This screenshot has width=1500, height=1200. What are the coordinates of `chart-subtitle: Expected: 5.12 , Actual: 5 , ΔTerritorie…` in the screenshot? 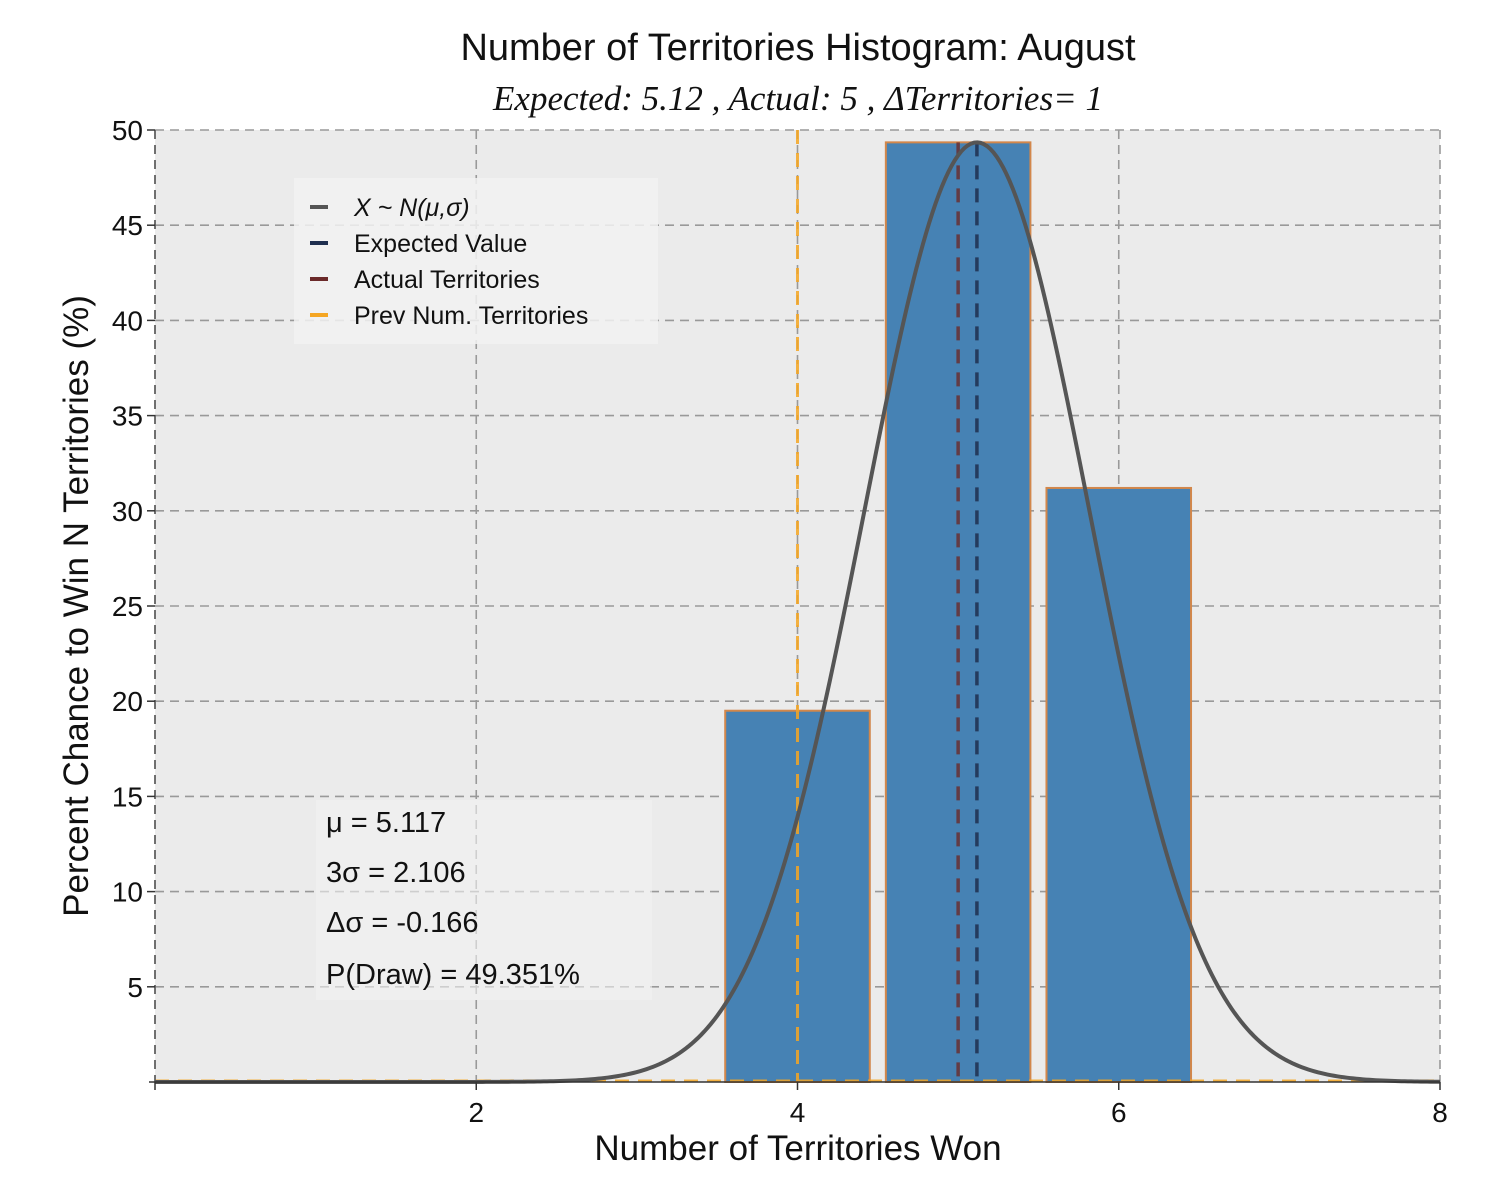 It's located at (797, 98).